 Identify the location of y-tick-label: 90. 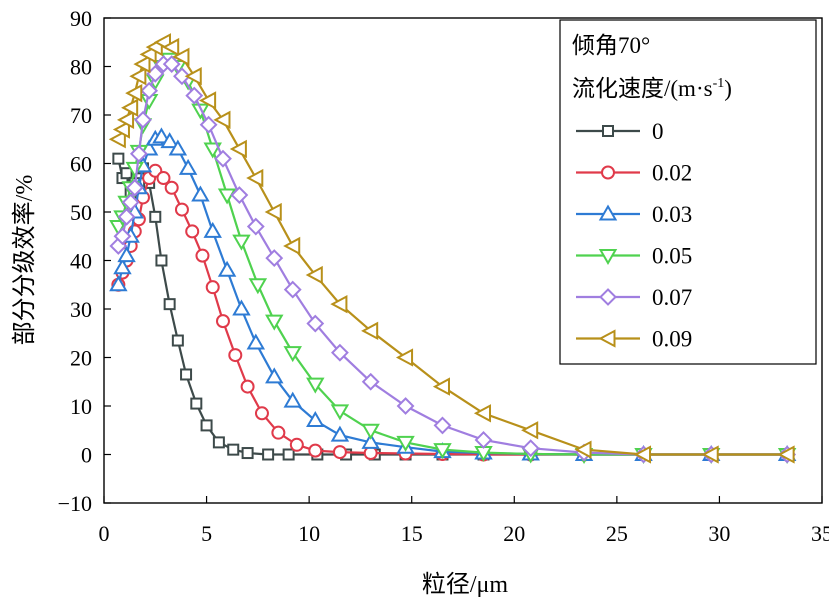
(81, 18).